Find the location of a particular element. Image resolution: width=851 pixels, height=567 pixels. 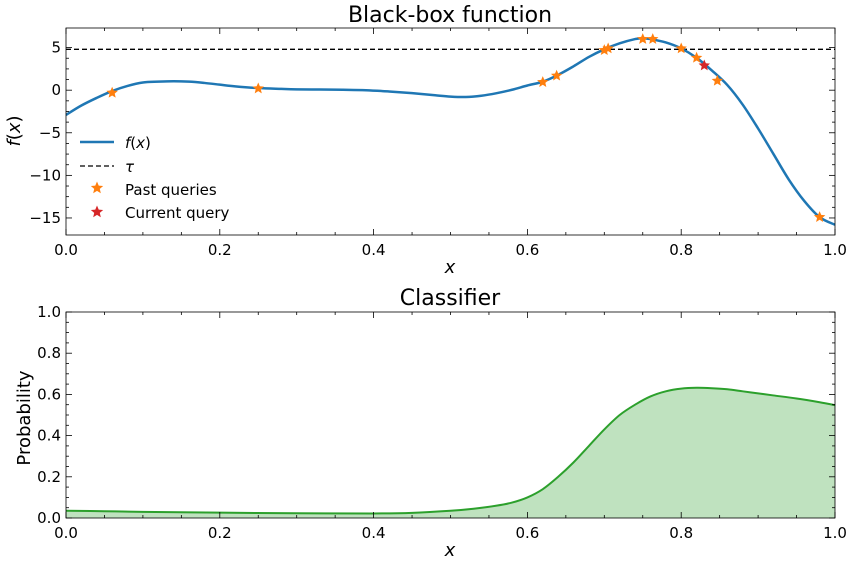

legend-current-marker is located at coordinates (97, 211).